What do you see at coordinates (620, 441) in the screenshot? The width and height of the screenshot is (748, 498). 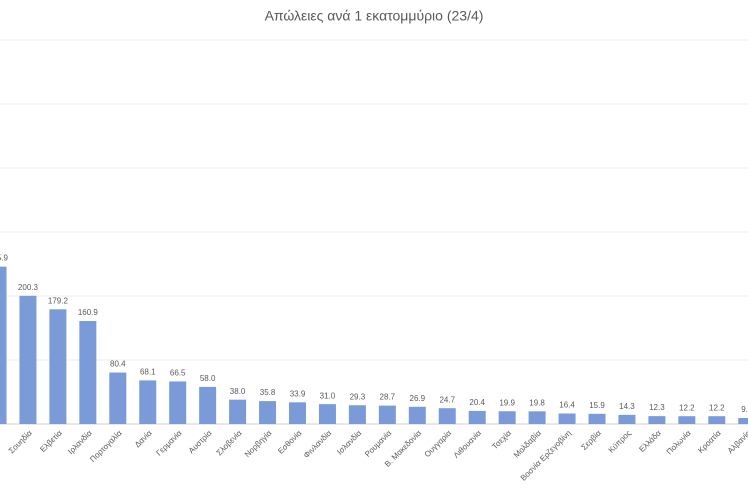 I see `x-tick-label: Κύπρος` at bounding box center [620, 441].